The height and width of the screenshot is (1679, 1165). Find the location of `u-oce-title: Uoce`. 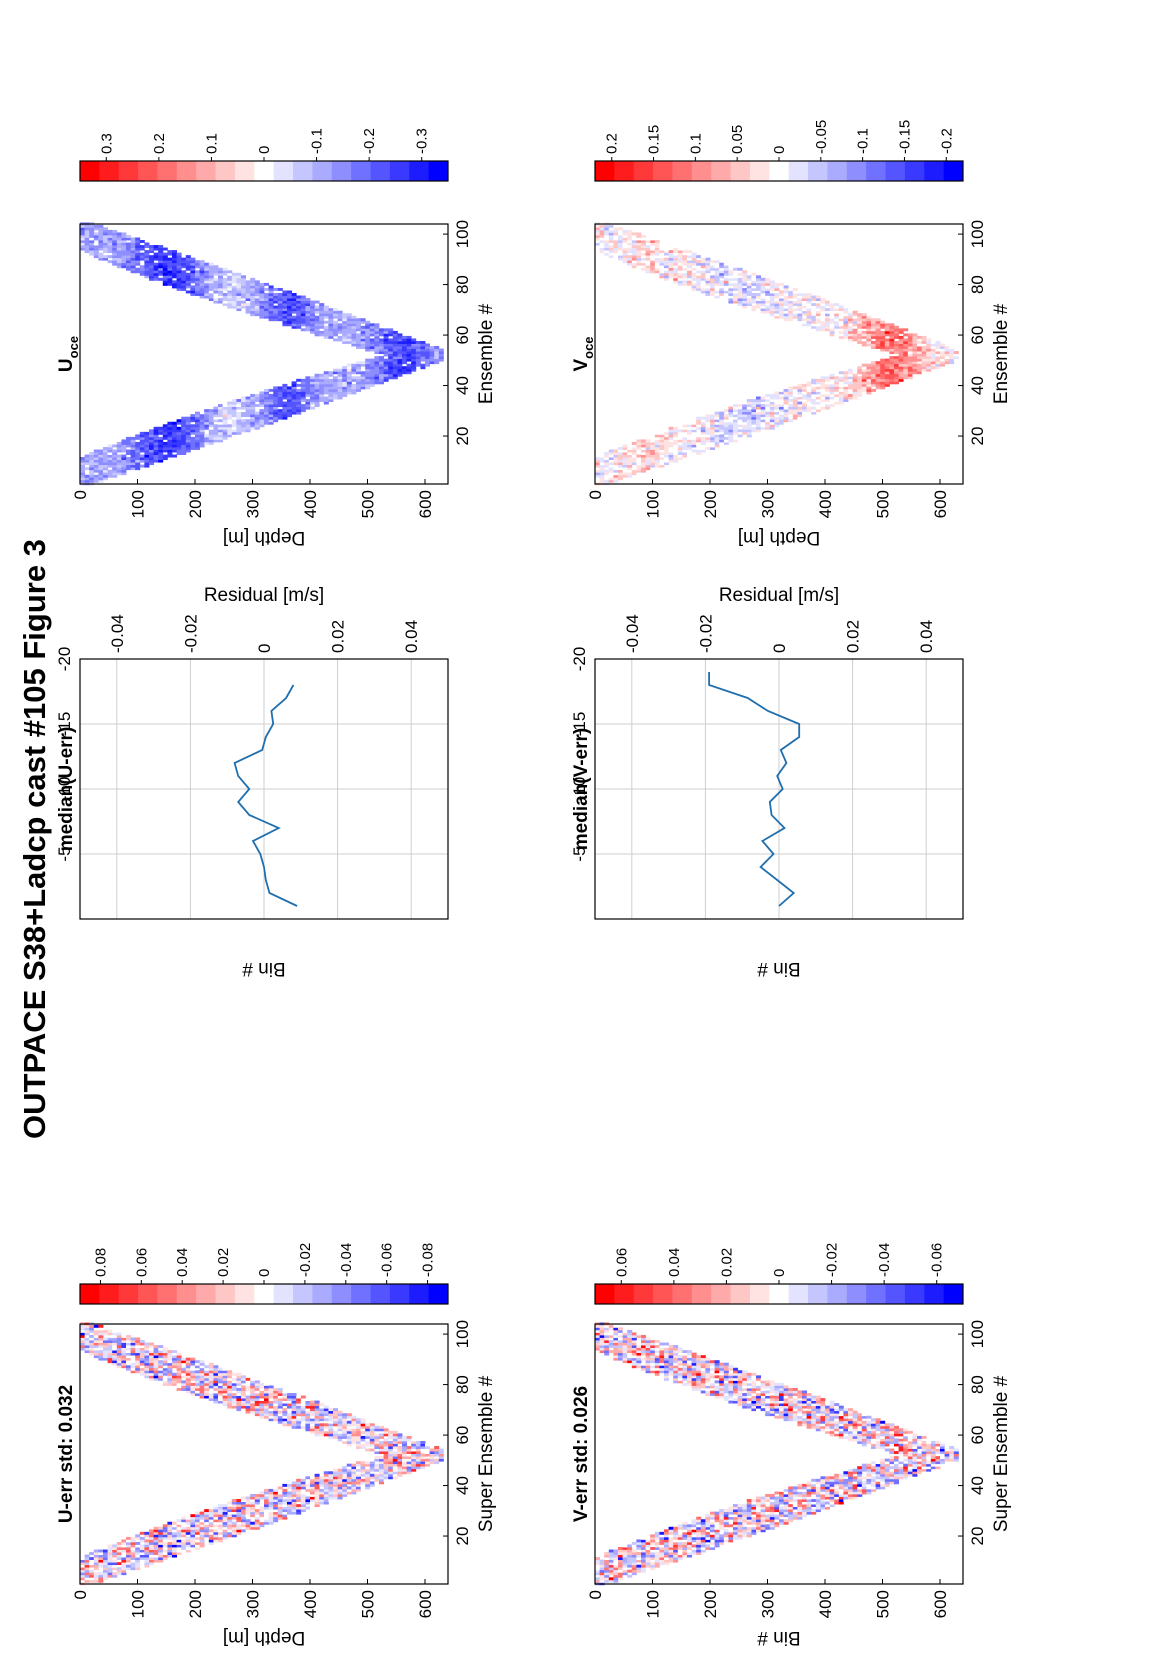

u-oce-title: Uoce is located at coordinates (68, 354).